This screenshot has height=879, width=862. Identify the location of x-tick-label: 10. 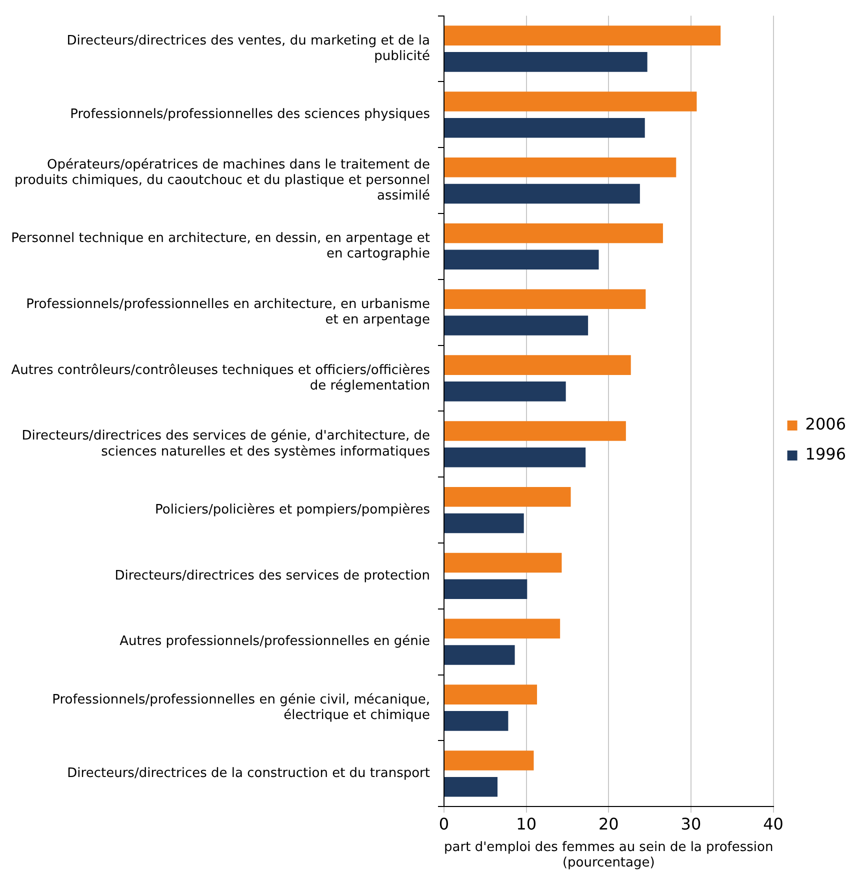
(526, 824).